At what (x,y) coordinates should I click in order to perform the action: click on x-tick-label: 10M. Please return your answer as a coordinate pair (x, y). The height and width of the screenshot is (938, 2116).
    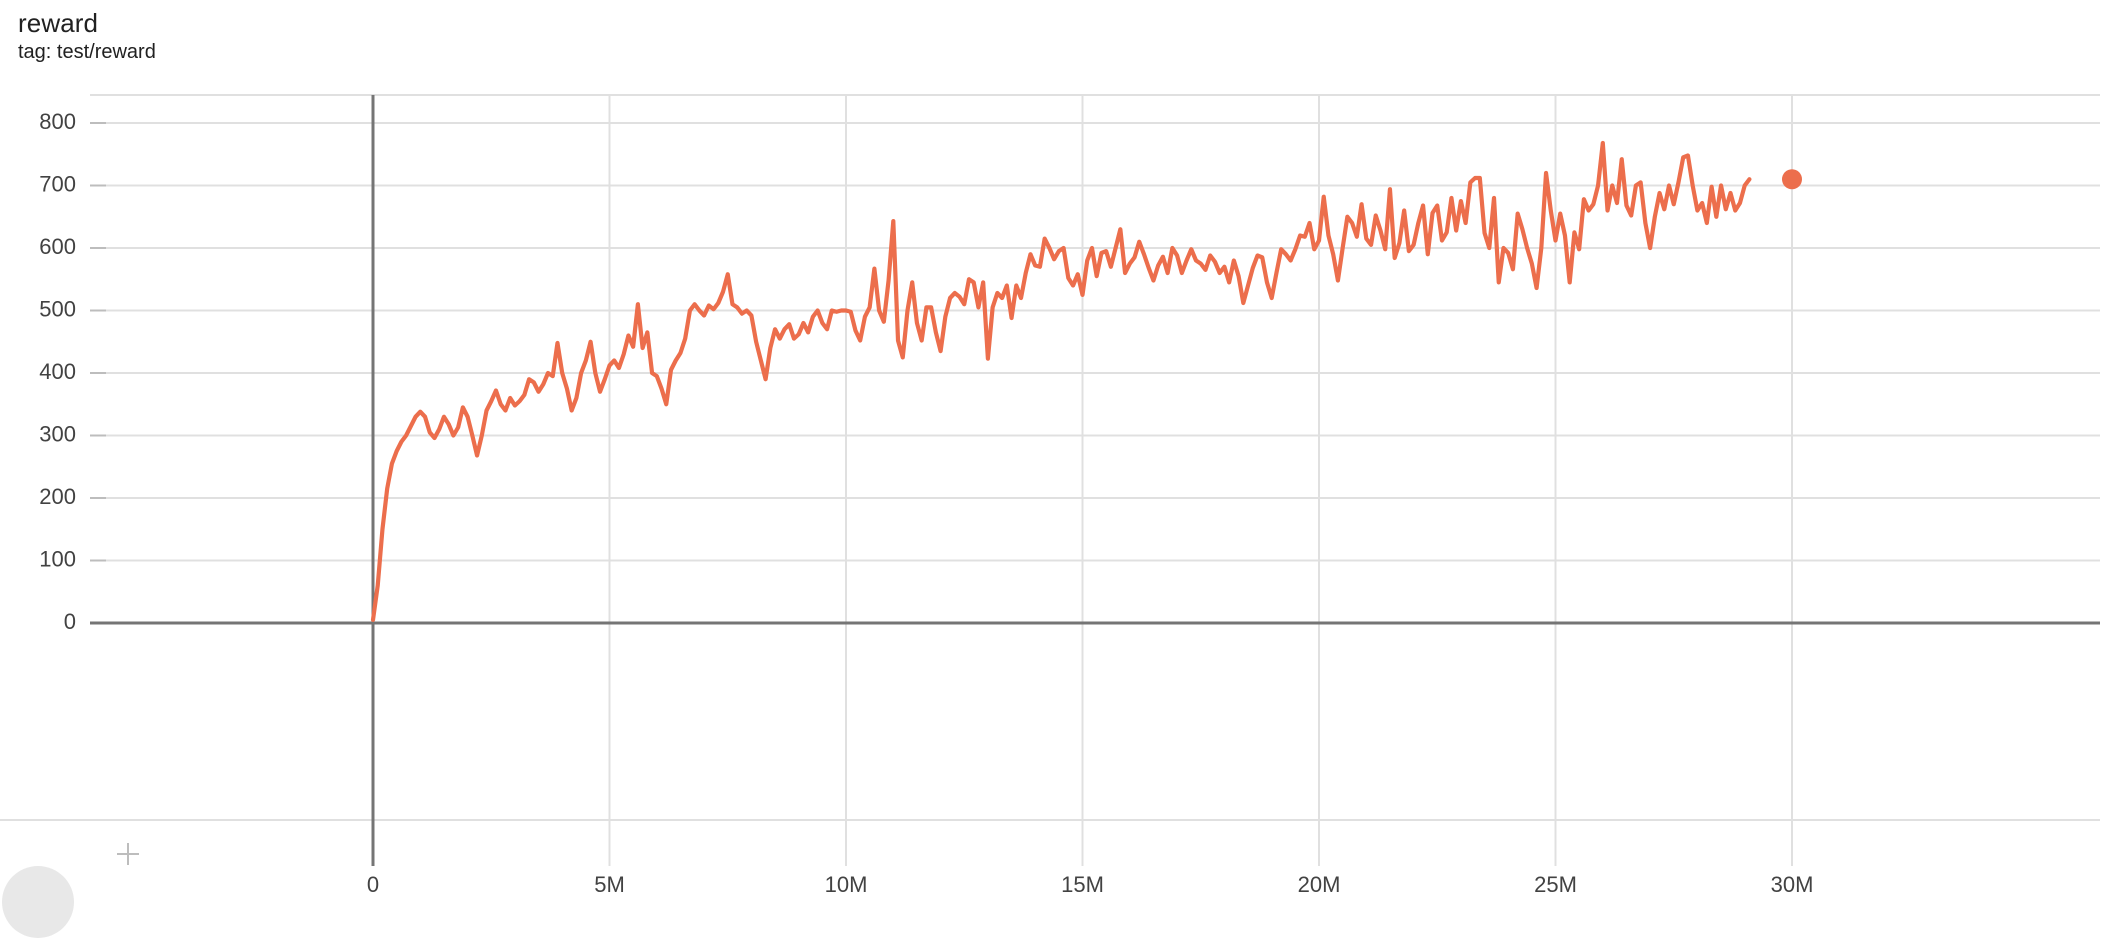
    Looking at the image, I should click on (846, 884).